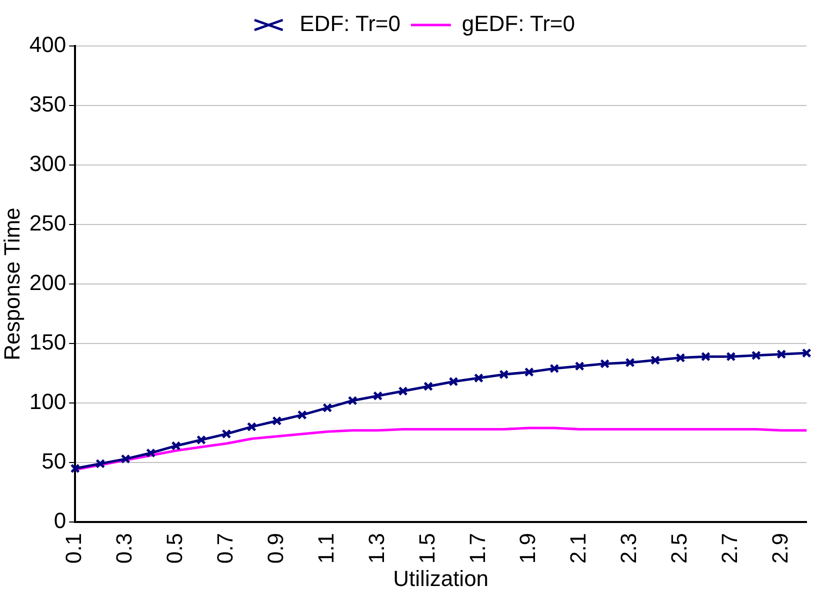  I want to click on x-tick-label: 0.3, so click(124, 548).